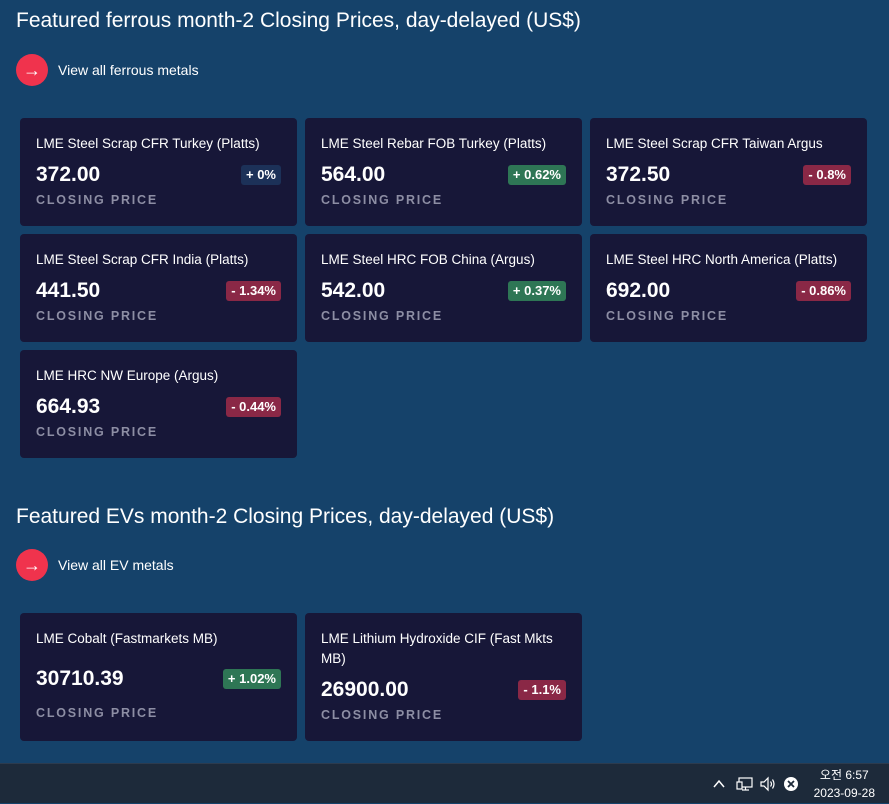  I want to click on card-price: 664.93, so click(68, 406).